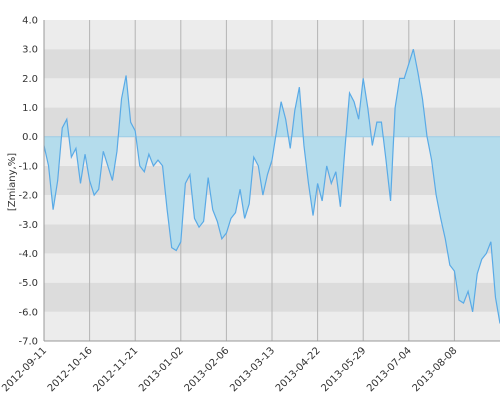  What do you see at coordinates (70, 369) in the screenshot?
I see `x-tick-label: 2012-10-16` at bounding box center [70, 369].